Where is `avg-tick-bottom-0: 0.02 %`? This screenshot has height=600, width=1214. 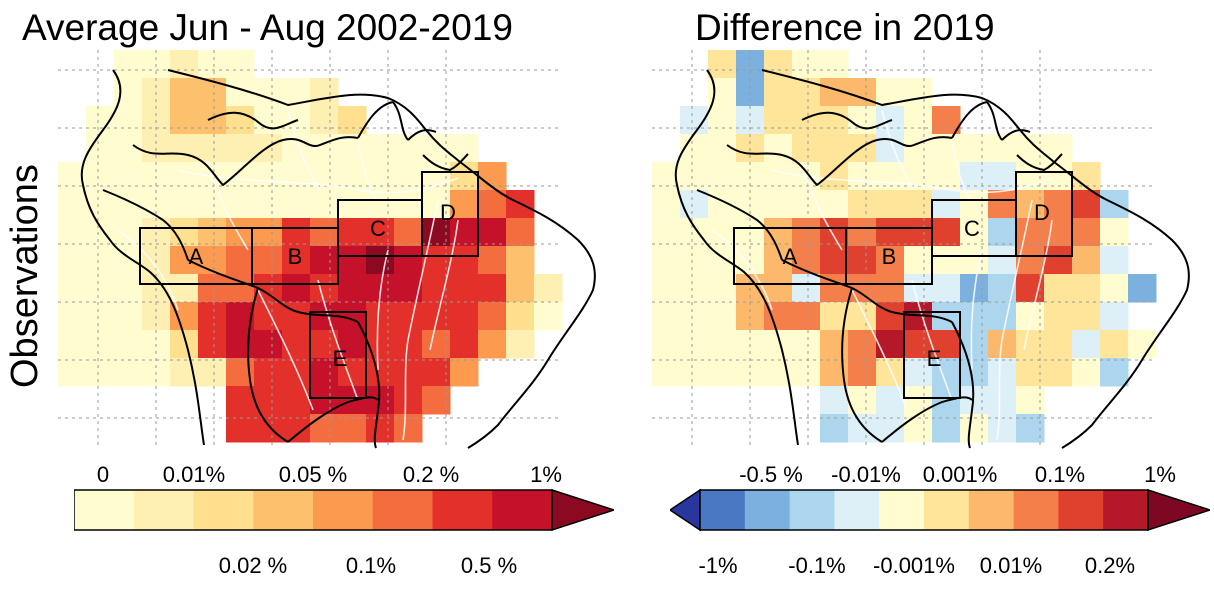
avg-tick-bottom-0: 0.02 % is located at coordinates (253, 565).